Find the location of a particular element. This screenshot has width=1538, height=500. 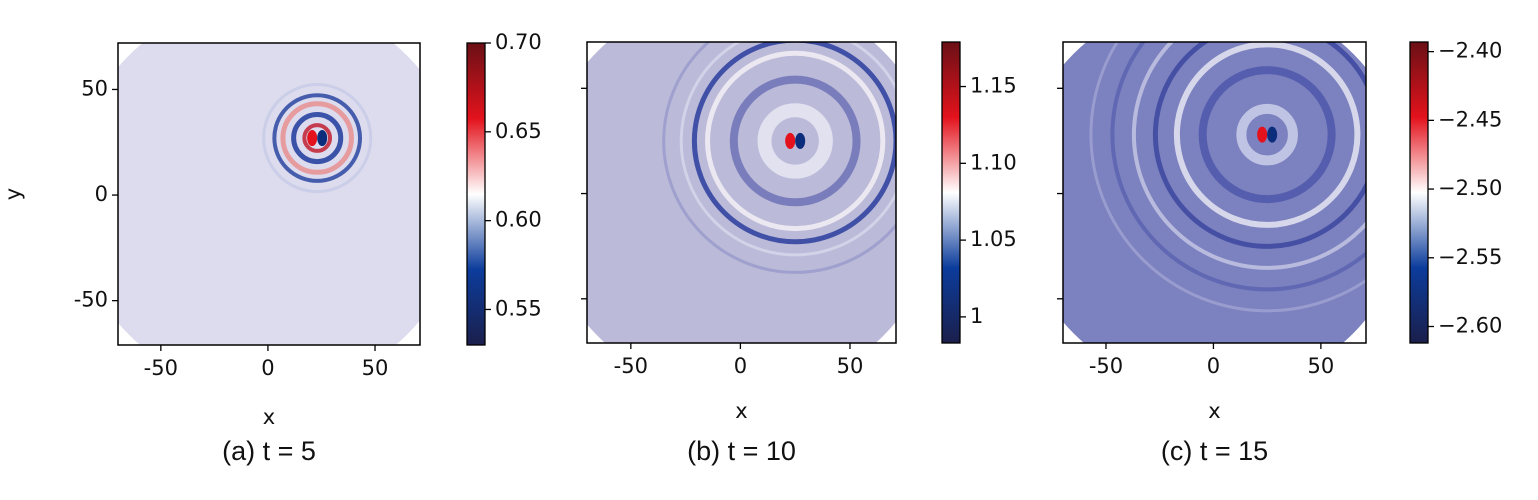

caption: (c) t = 15 is located at coordinates (1214, 451).